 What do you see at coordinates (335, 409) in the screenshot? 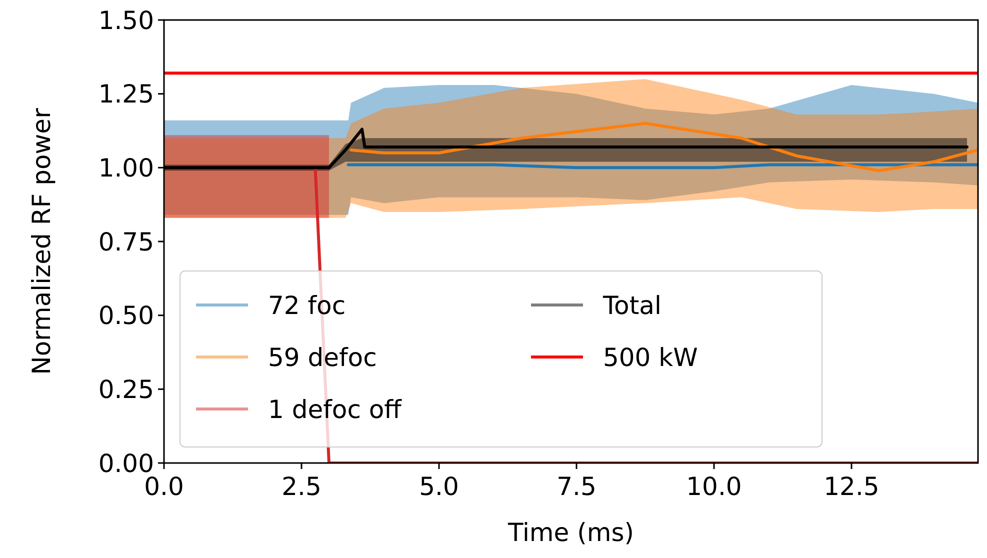
I see `legend-label: 1 defoc off` at bounding box center [335, 409].